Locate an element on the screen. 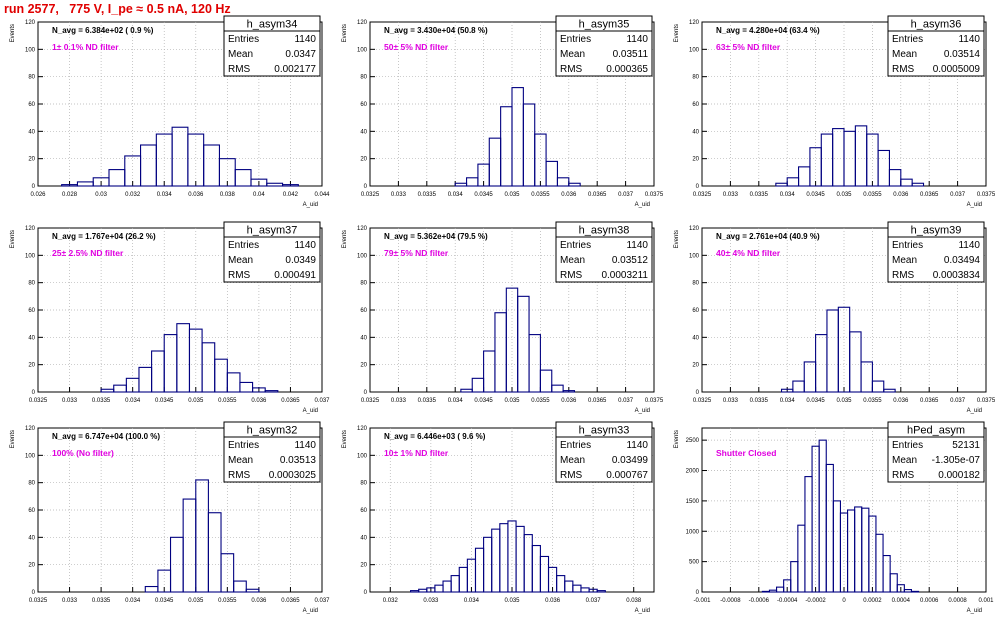  x-tick-label: 0.001 is located at coordinates (986, 601).